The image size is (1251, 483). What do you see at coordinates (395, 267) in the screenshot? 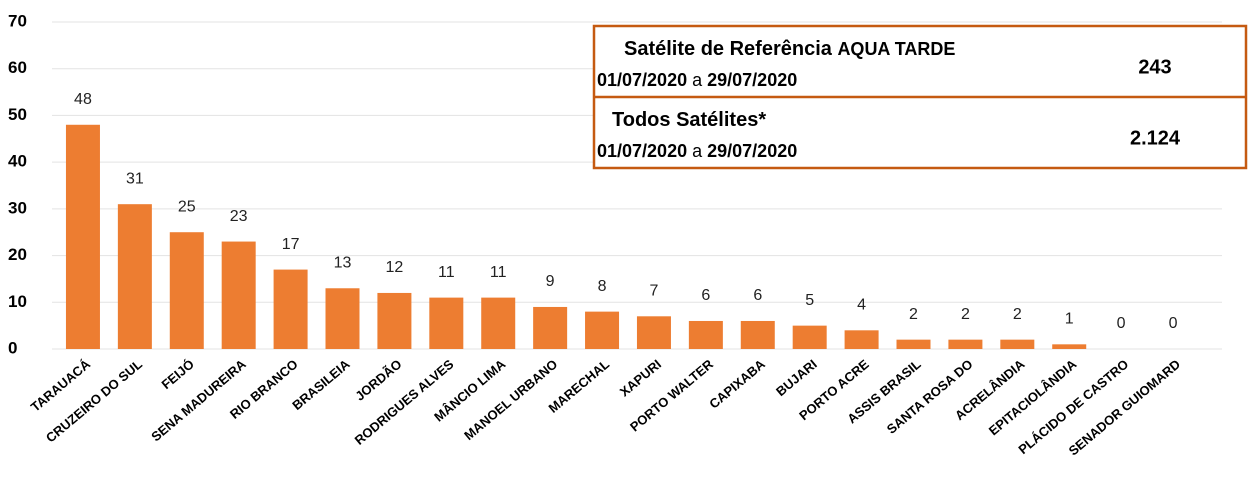
I see `data-label: 12` at bounding box center [395, 267].